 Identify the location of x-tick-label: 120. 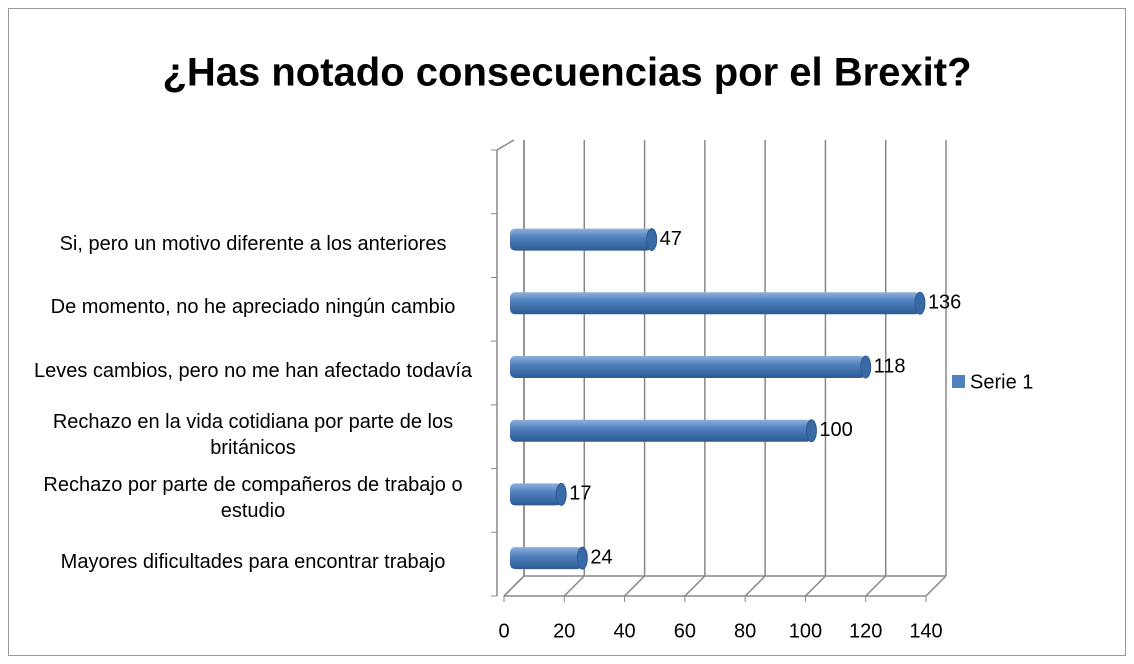
(865, 631).